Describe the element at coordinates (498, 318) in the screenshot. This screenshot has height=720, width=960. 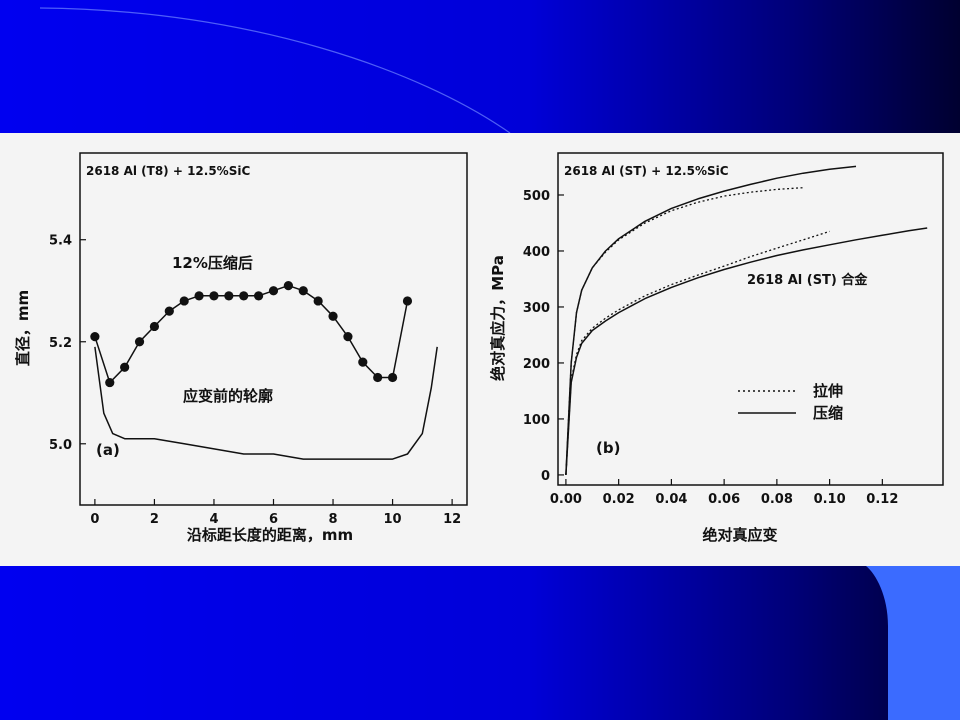
I see `panel-b-ylabel: 绝对真应力，MPa` at that location.